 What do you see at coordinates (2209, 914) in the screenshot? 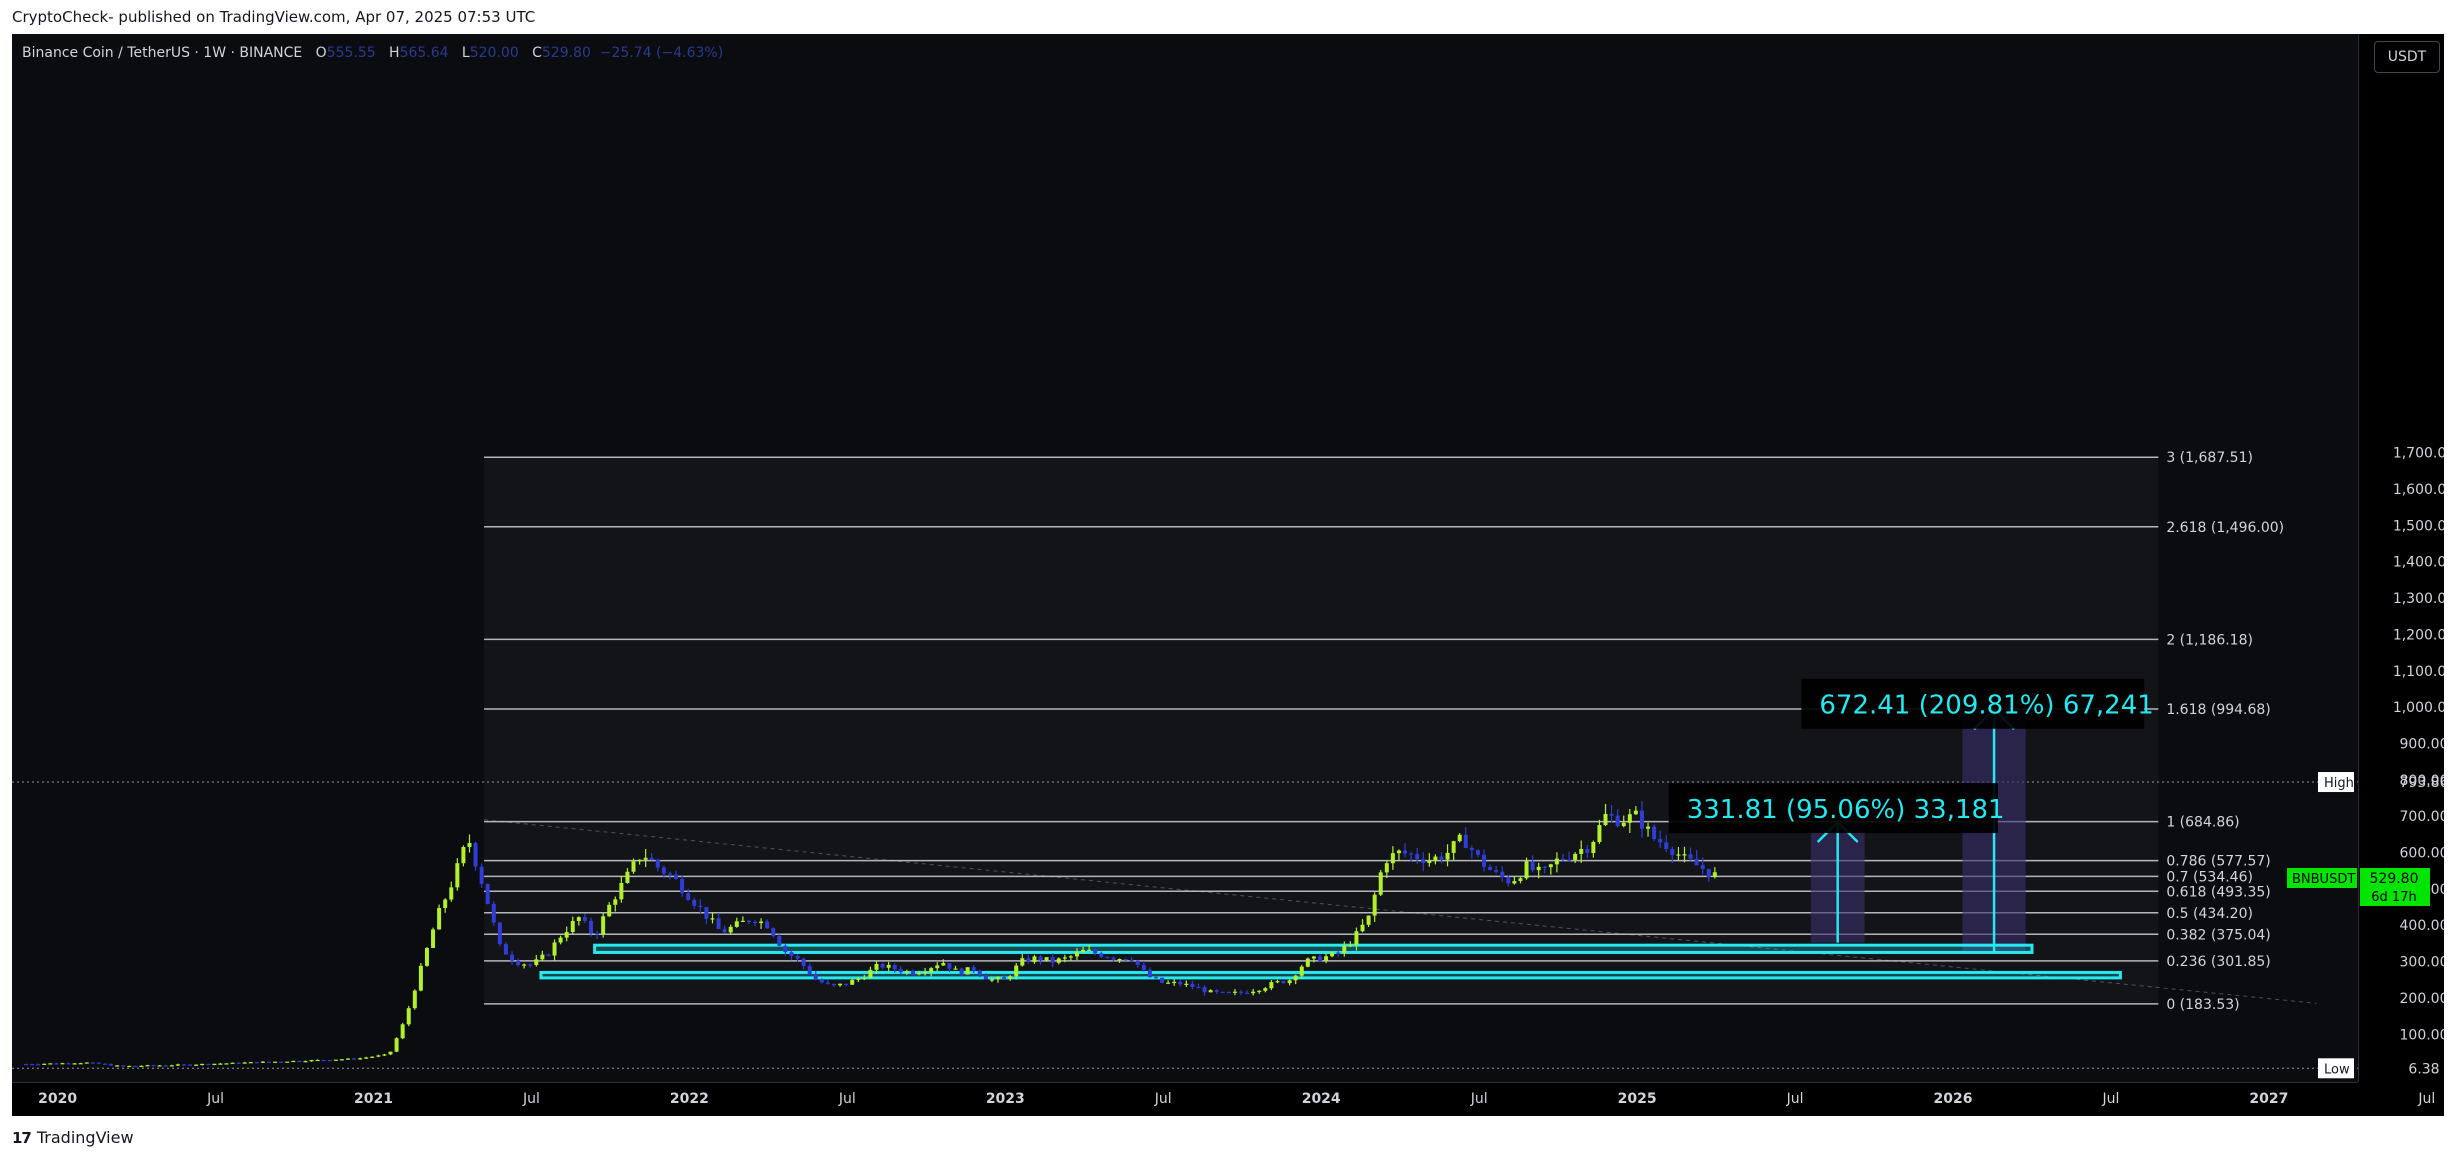
I see `fib-level-label: 0.5 (434.20)` at bounding box center [2209, 914].